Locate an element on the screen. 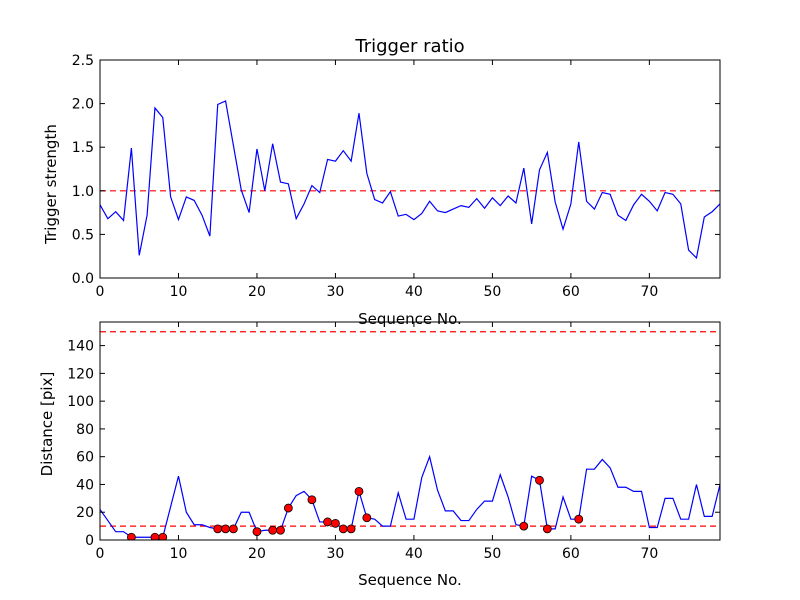 The image size is (800, 600). y-tick-label: 60 is located at coordinates (85, 458).